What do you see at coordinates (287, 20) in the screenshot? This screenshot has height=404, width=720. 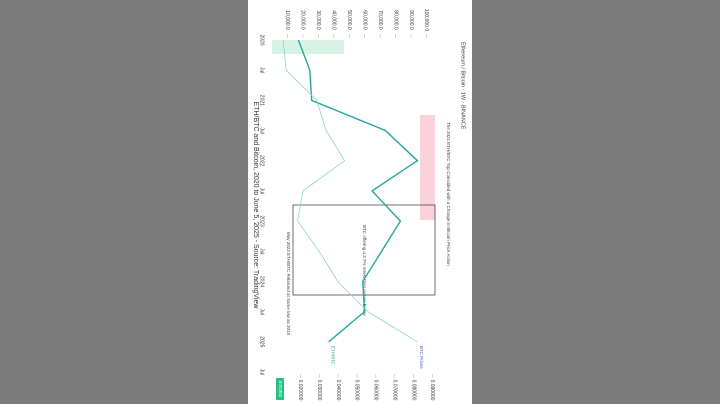 I see `y-tick-label: 10,000.0` at bounding box center [287, 20].